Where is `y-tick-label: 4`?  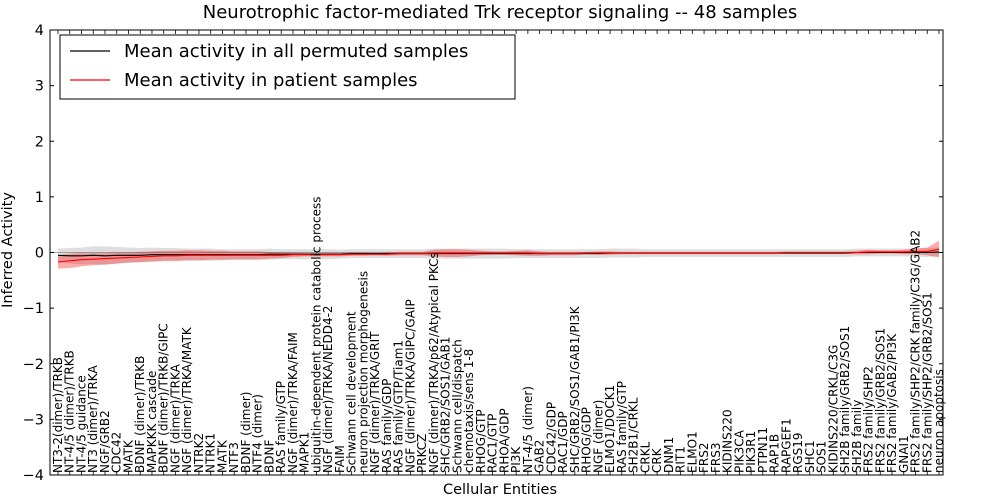 y-tick-label: 4 is located at coordinates (39, 31).